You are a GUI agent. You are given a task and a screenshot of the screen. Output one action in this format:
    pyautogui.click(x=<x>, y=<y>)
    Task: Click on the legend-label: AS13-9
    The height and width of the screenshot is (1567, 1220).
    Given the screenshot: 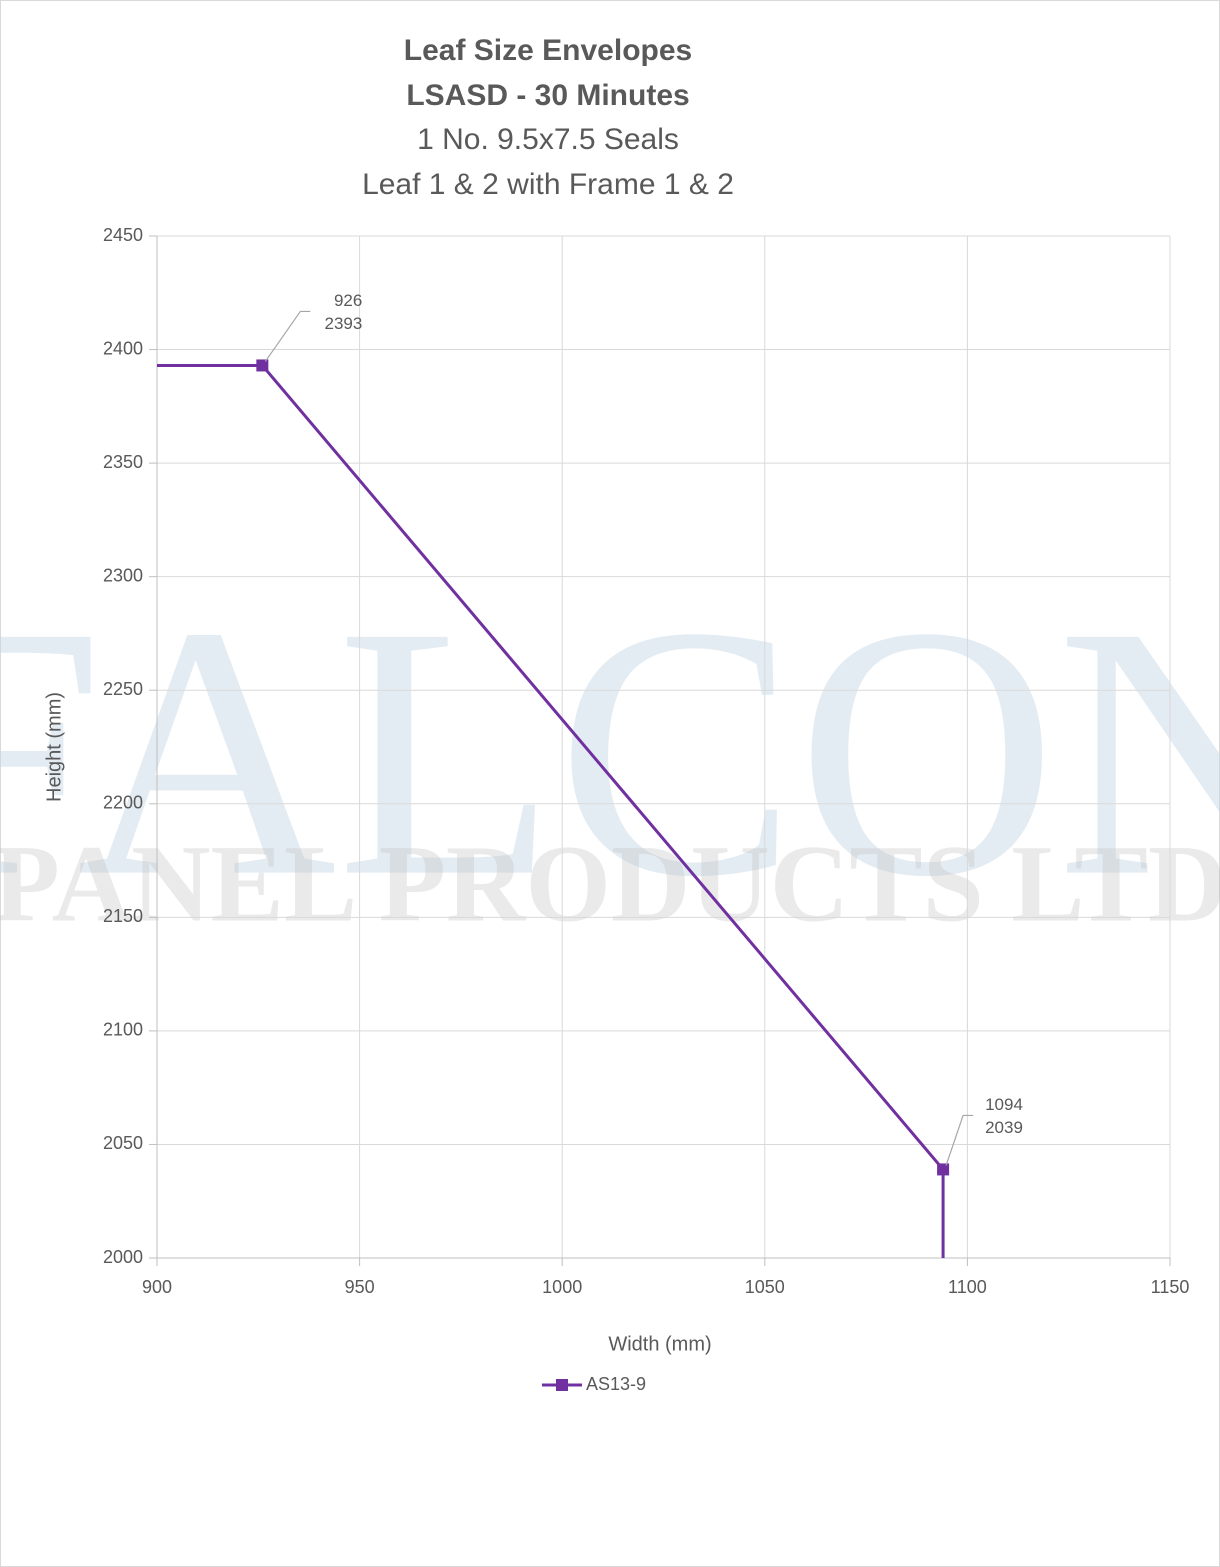 What is the action you would take?
    pyautogui.click(x=616, y=1384)
    